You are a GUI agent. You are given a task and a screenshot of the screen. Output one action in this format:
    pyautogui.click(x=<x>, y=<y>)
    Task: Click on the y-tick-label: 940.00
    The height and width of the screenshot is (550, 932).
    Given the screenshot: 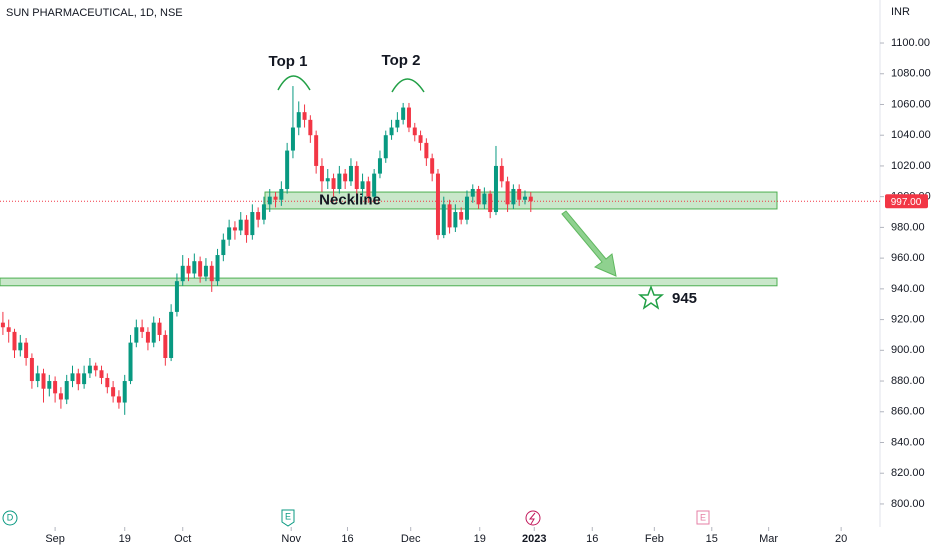 What is the action you would take?
    pyautogui.click(x=908, y=289)
    